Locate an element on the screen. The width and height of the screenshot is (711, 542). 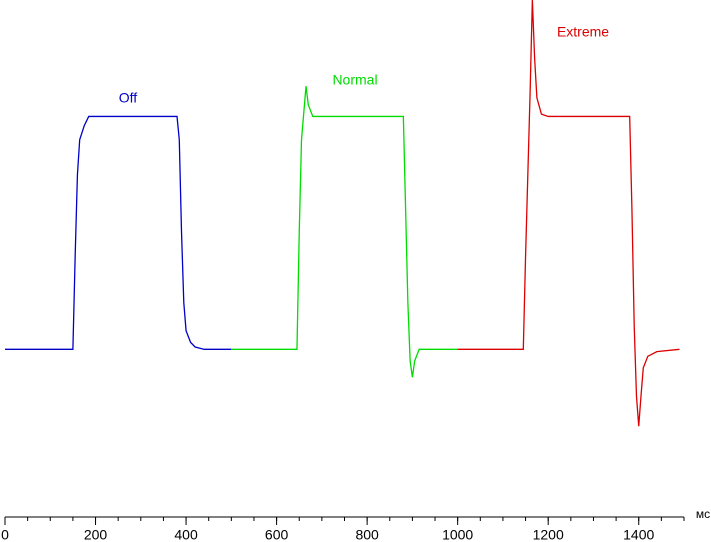
x-tick-label: 1200 is located at coordinates (548, 534).